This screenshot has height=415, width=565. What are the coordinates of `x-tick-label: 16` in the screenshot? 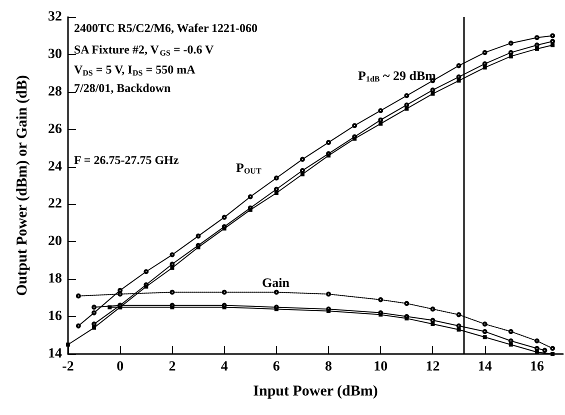 It's located at (537, 367).